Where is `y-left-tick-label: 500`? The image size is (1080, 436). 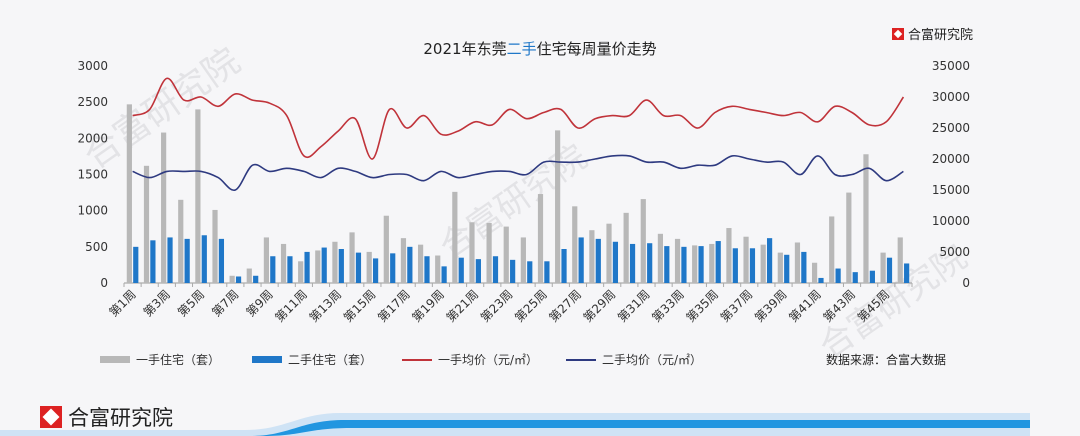 y-left-tick-label: 500 is located at coordinates (96, 247).